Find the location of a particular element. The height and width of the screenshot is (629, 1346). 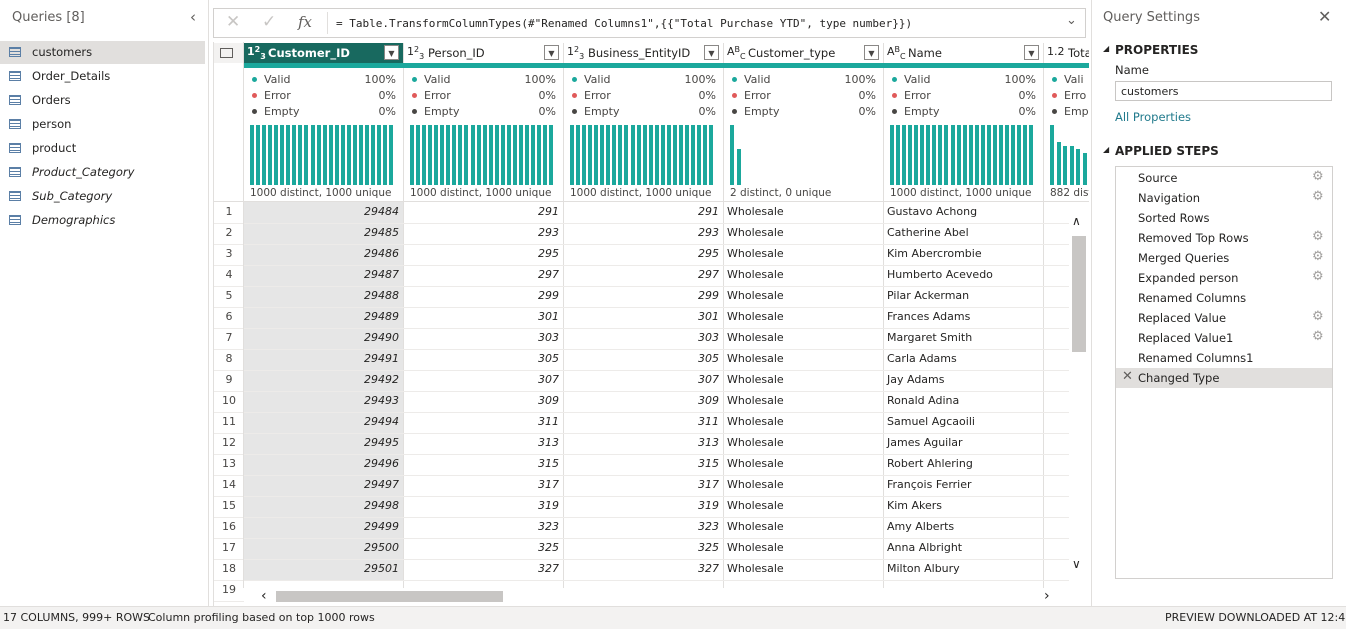

query-item: product is located at coordinates (102, 148).